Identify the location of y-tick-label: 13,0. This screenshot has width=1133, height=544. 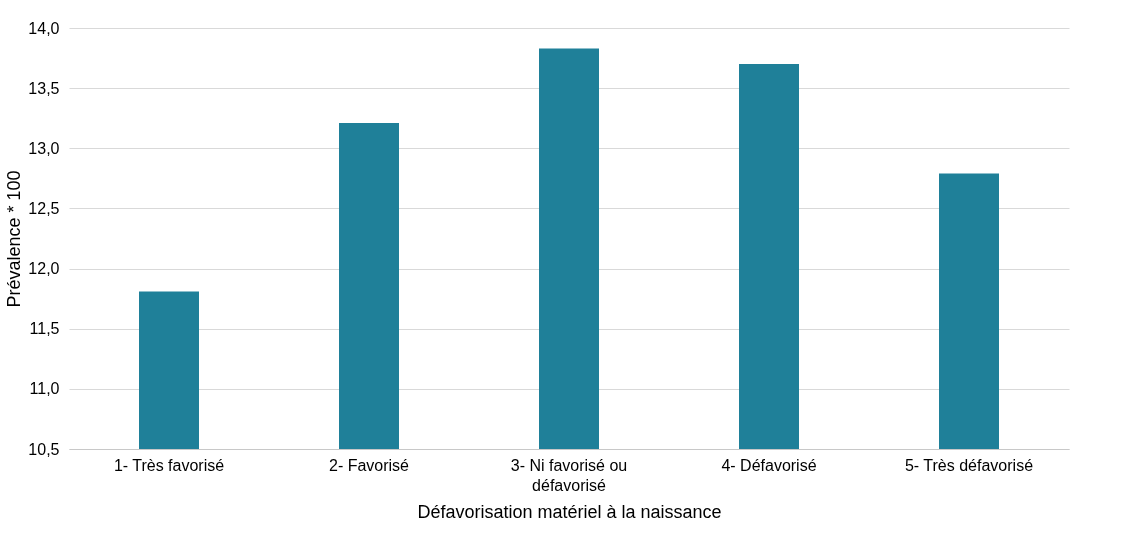
(44, 148).